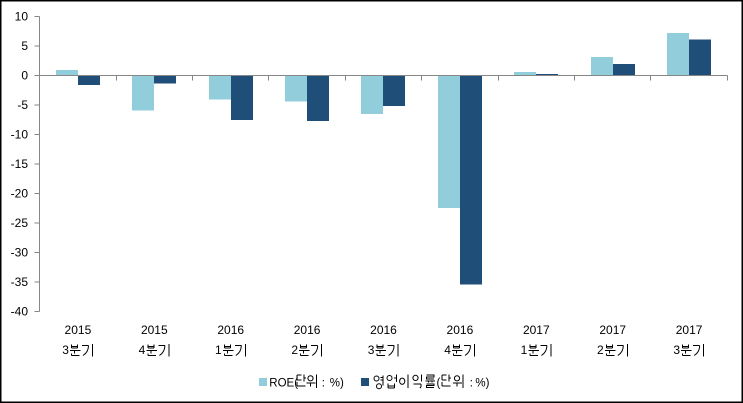  What do you see at coordinates (22, 105) in the screenshot?
I see `svg-text: -5` at bounding box center [22, 105].